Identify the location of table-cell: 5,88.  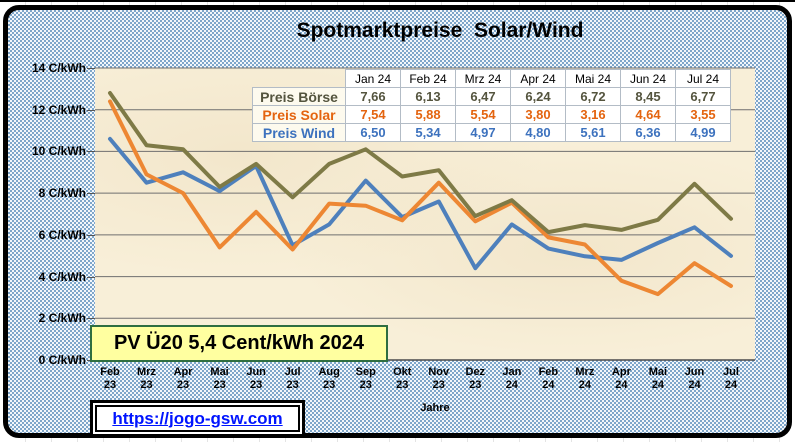
(428, 114).